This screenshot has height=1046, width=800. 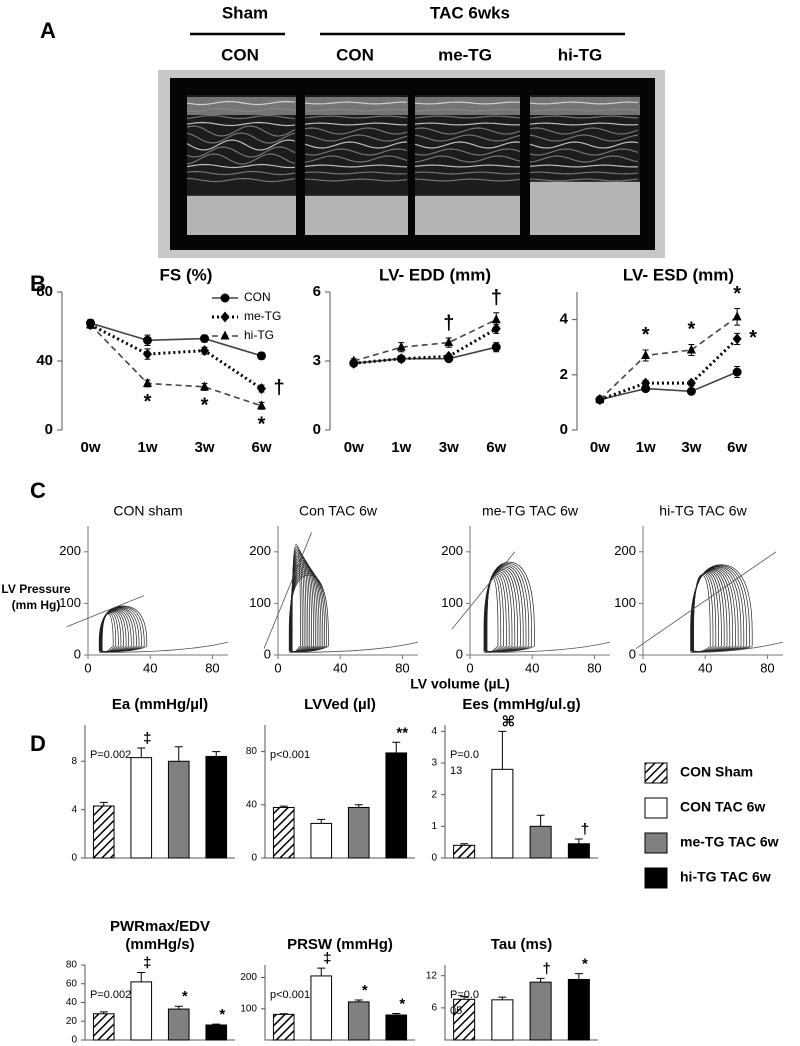 I want to click on chart-title: Tau (ms), so click(x=521, y=944).